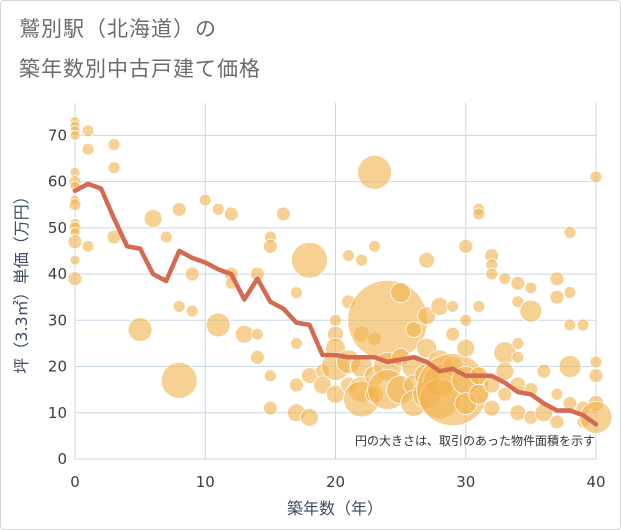 The height and width of the screenshot is (530, 621). What do you see at coordinates (57, 228) in the screenshot?
I see `y-tick-label: 50` at bounding box center [57, 228].